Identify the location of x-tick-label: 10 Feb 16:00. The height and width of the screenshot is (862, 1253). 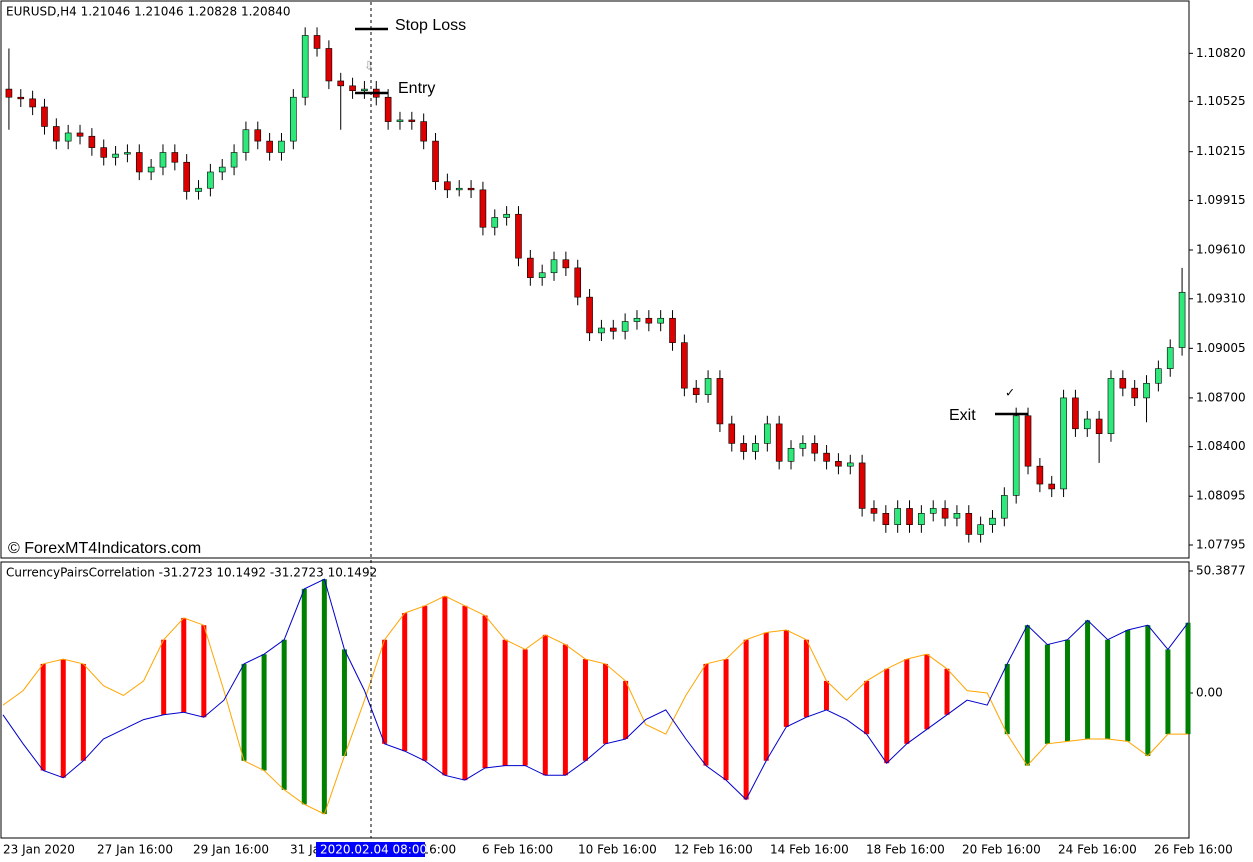
(617, 850).